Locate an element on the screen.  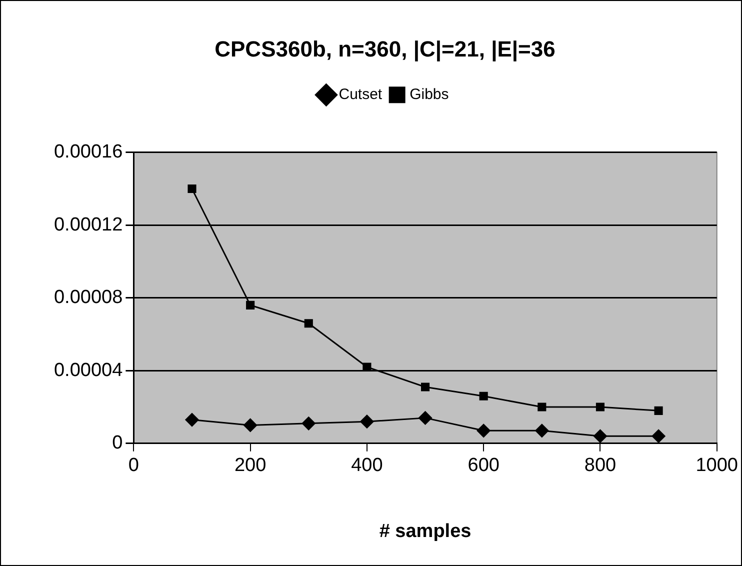
x-axis-title: # samples is located at coordinates (425, 531).